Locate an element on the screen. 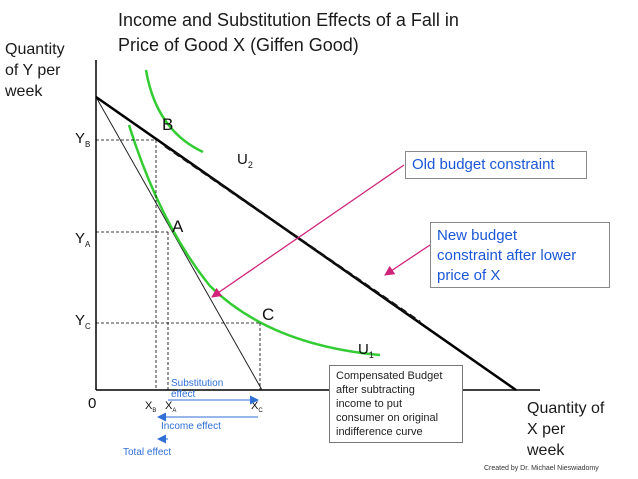  y-axis-label-line-2: of Y per is located at coordinates (33, 70).